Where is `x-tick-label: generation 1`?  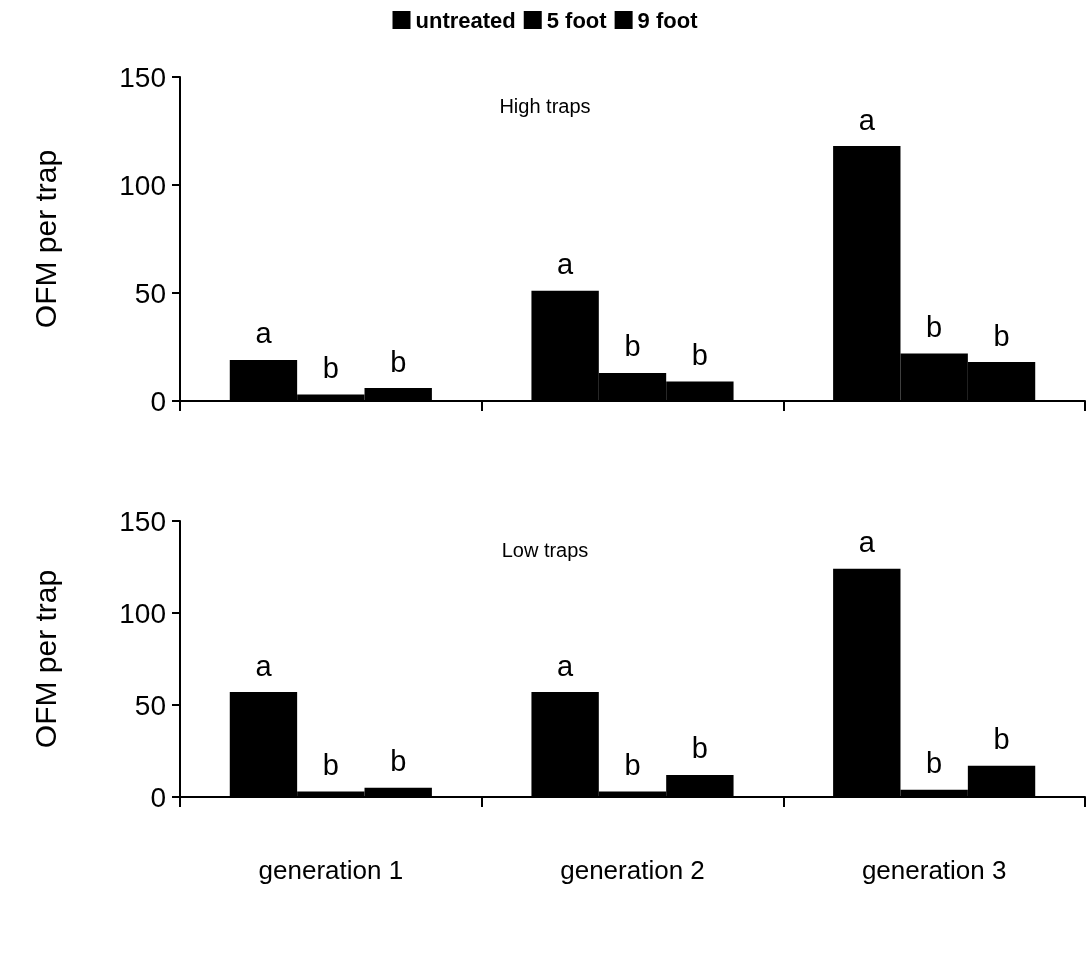
x-tick-label: generation 1 is located at coordinates (331, 870).